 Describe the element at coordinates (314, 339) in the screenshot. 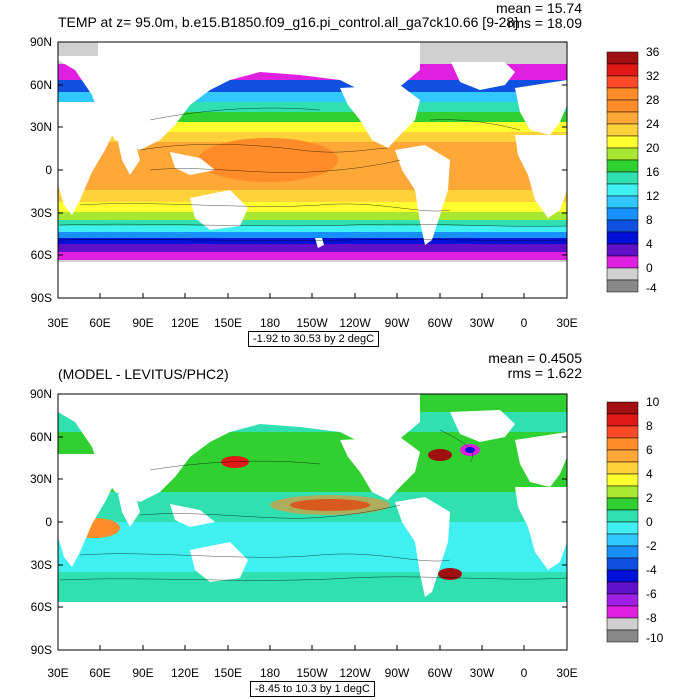

I see `contour-subtitle: -1.92 to 30.53 by 2 degC` at that location.